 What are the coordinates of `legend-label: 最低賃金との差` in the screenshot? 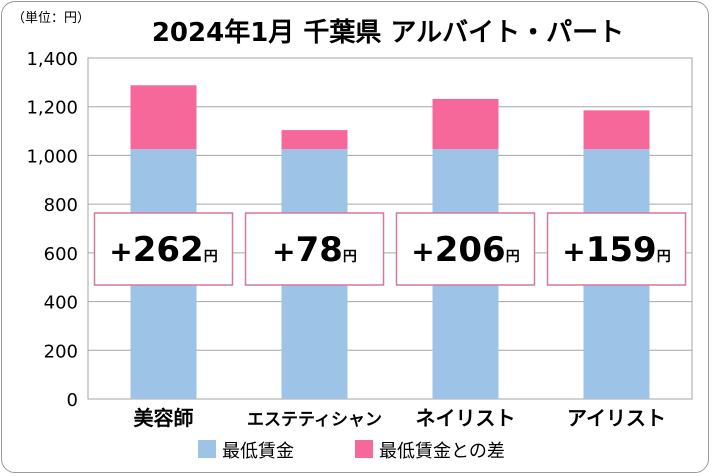 It's located at (442, 451).